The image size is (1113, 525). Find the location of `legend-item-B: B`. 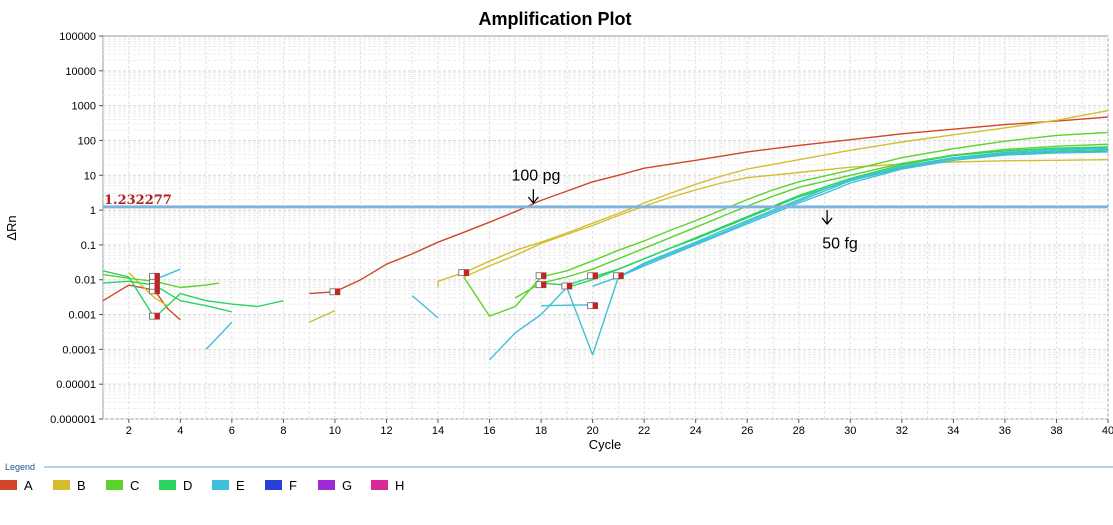

legend-item-B: B is located at coordinates (69, 485).